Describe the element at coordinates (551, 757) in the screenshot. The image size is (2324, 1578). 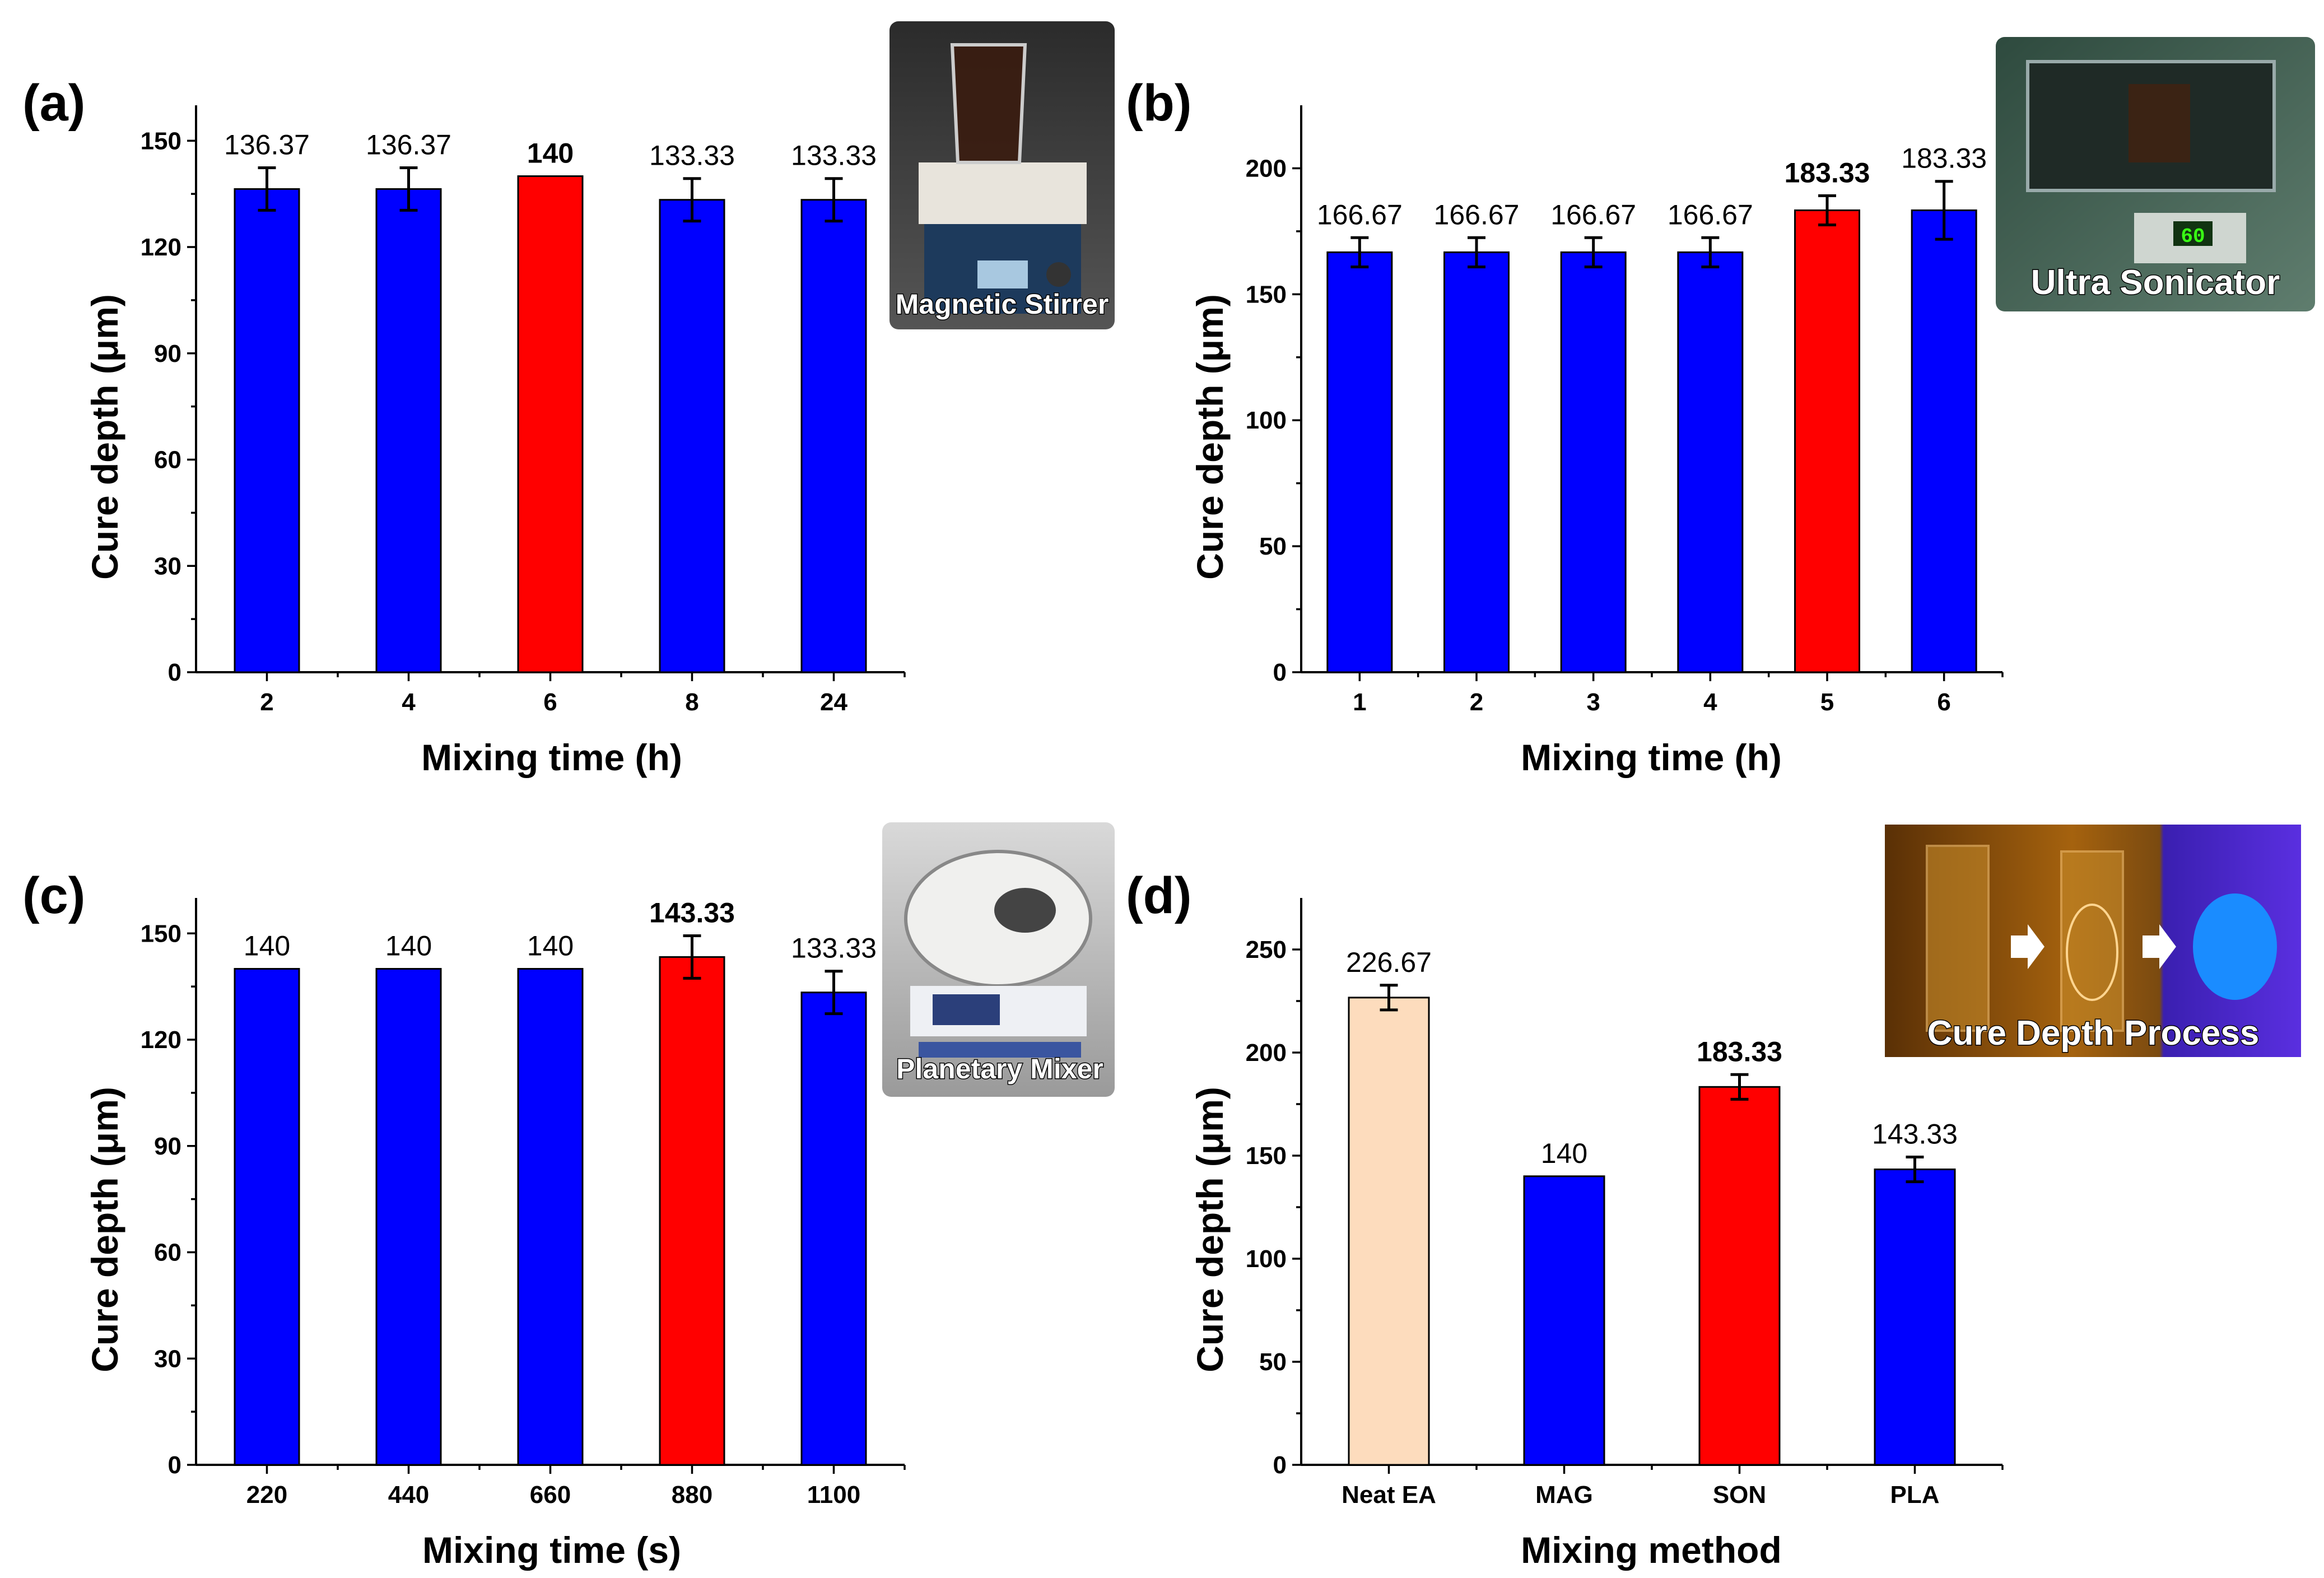
I see `panel-a-x-axis-title: Mixing time (h)` at that location.